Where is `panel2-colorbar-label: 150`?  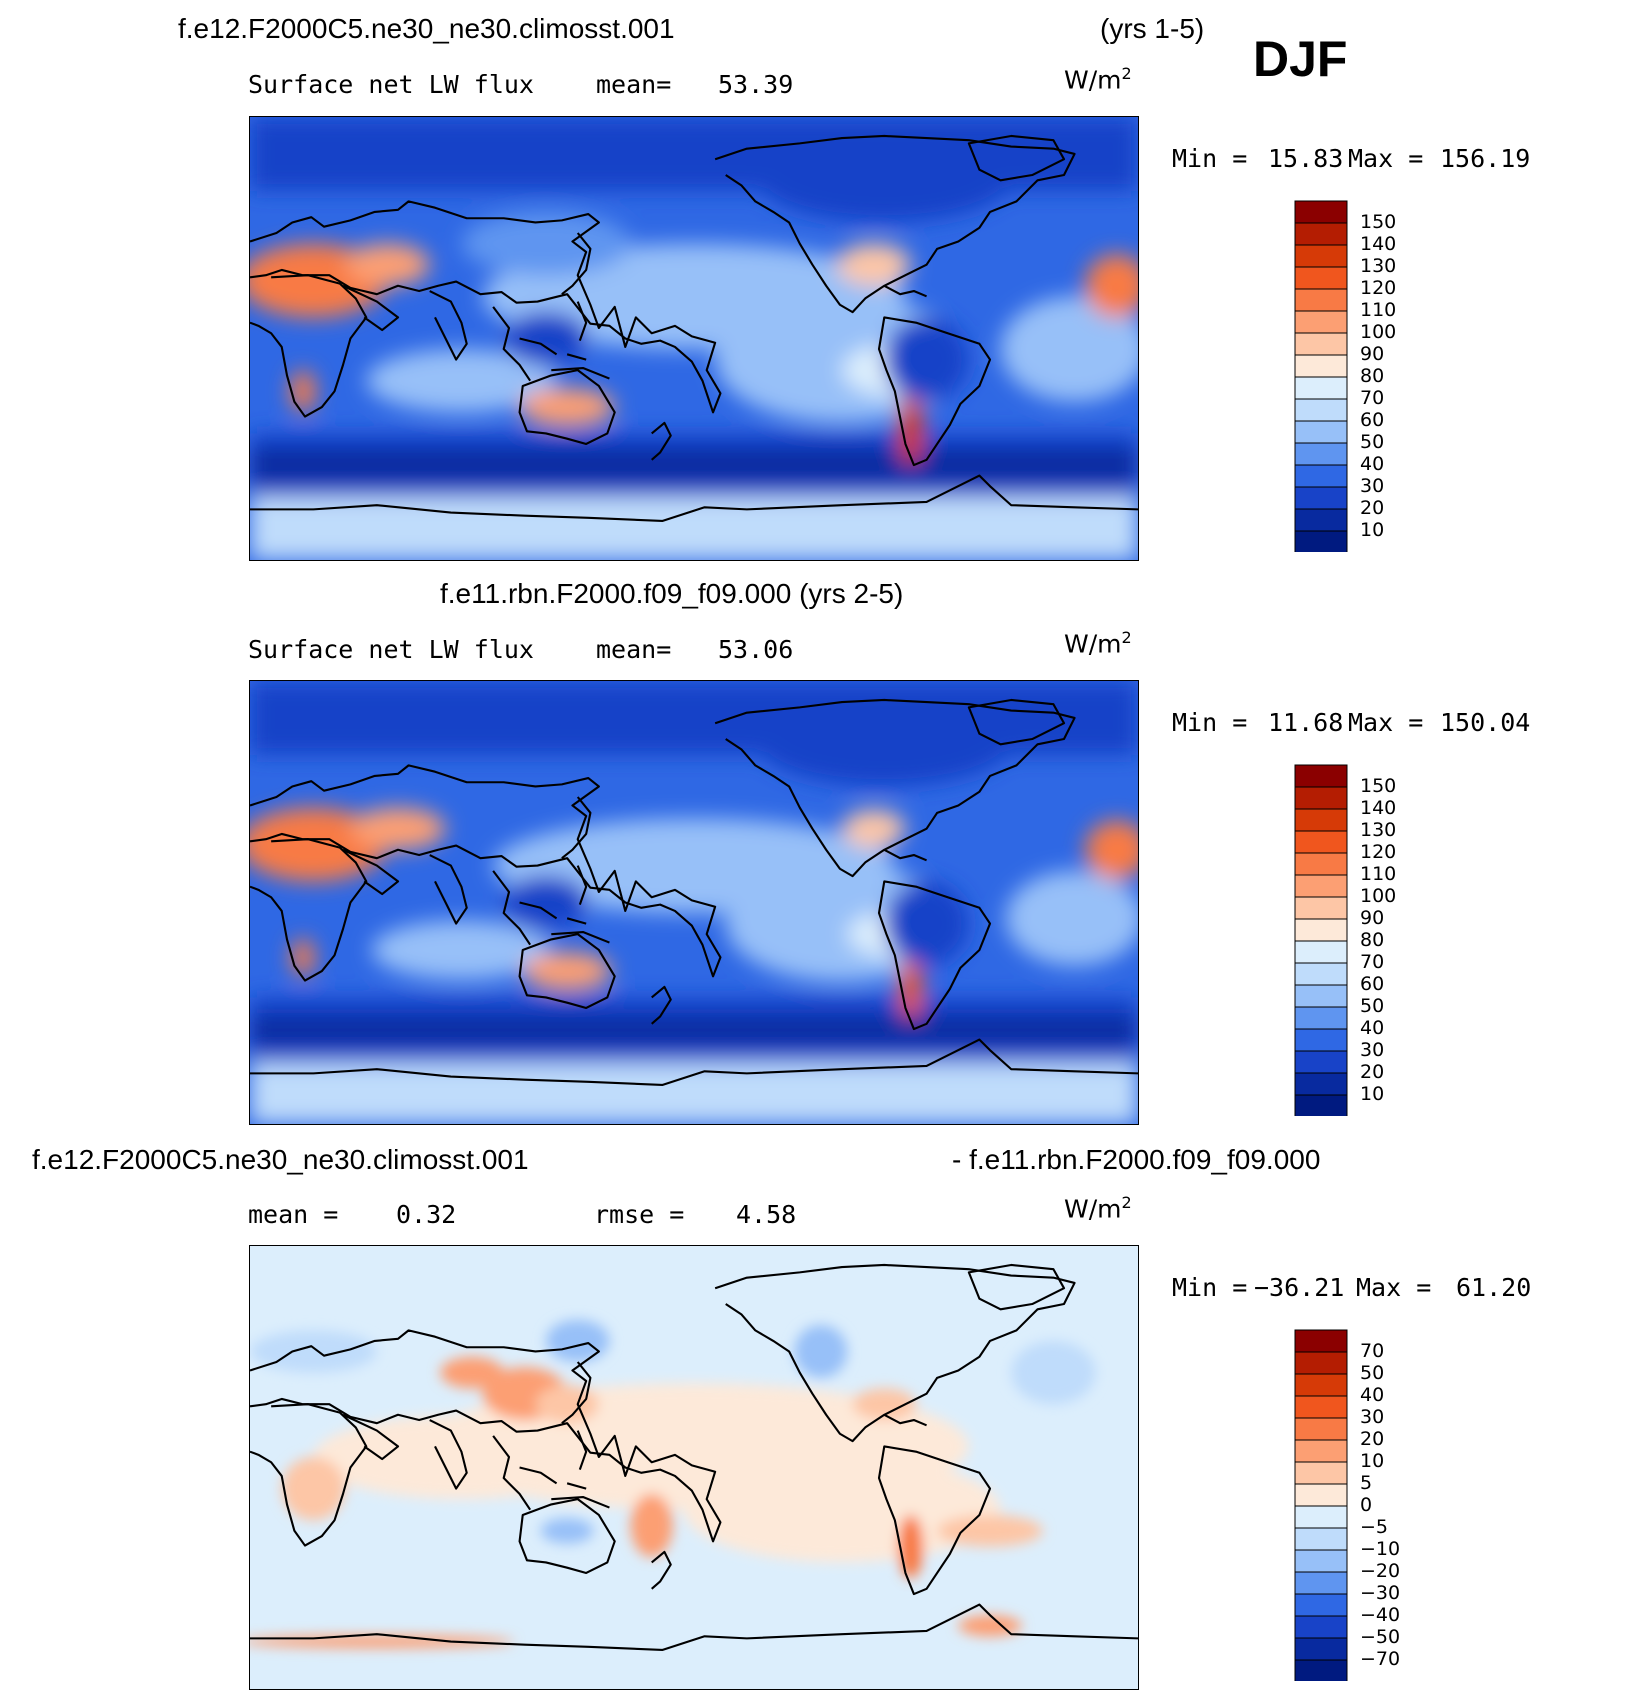 panel2-colorbar-label: 150 is located at coordinates (1378, 786).